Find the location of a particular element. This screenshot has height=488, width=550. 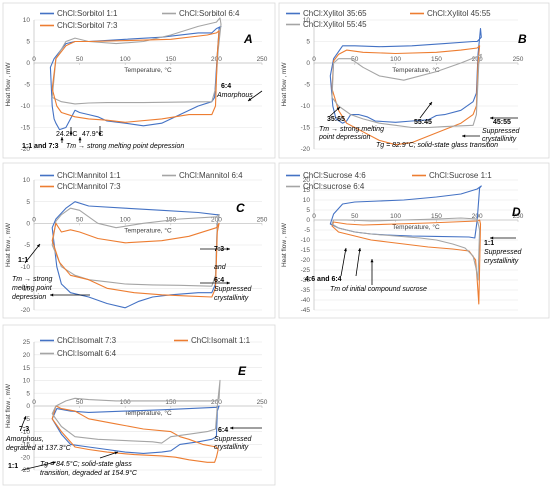

legend-entry: ChCl:Mannitol 7:3 is located at coordinates (89, 186).